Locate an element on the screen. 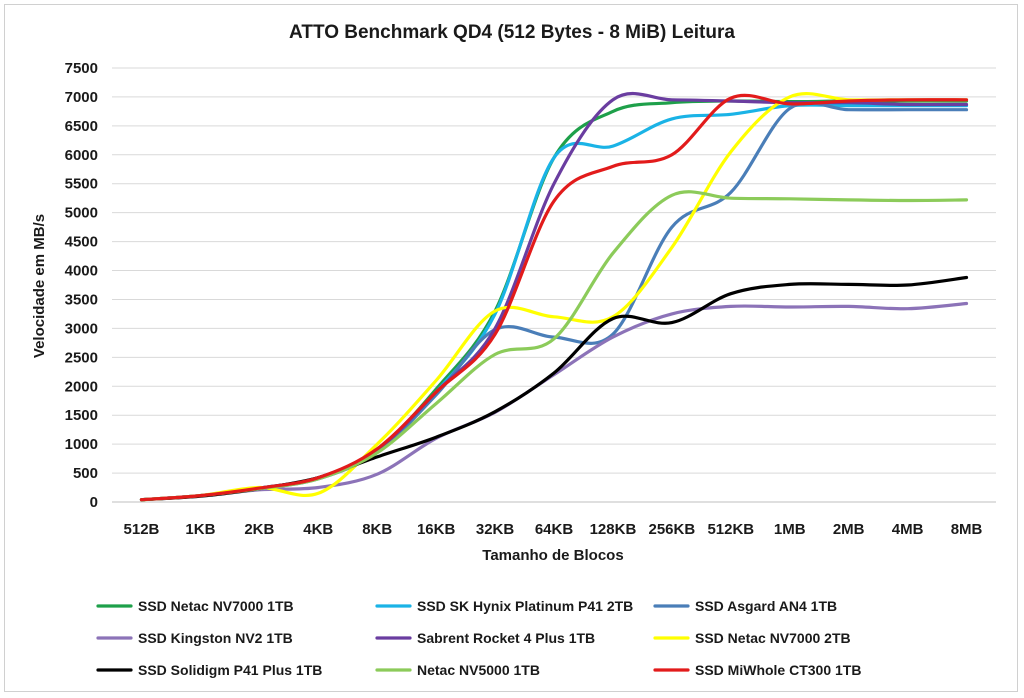 This screenshot has width=1024, height=698. x-tick-label: 4MB is located at coordinates (908, 529).